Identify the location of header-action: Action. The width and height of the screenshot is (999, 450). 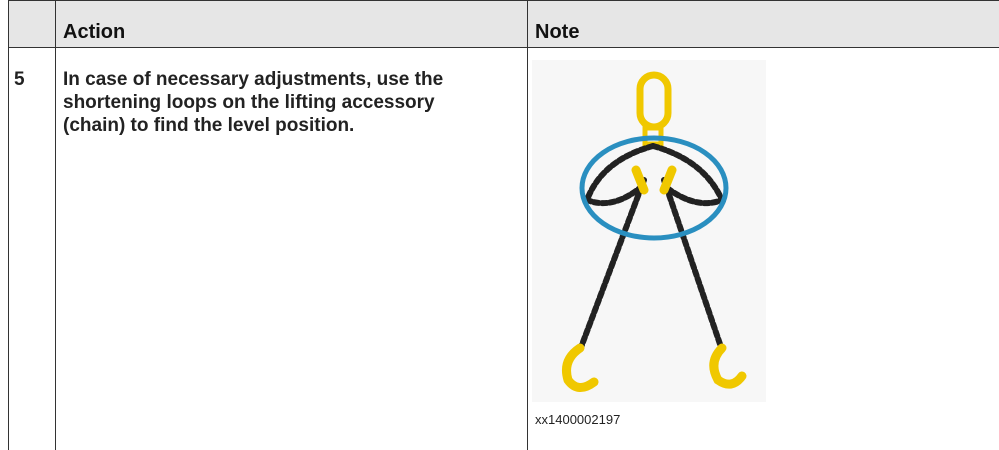
(94, 32).